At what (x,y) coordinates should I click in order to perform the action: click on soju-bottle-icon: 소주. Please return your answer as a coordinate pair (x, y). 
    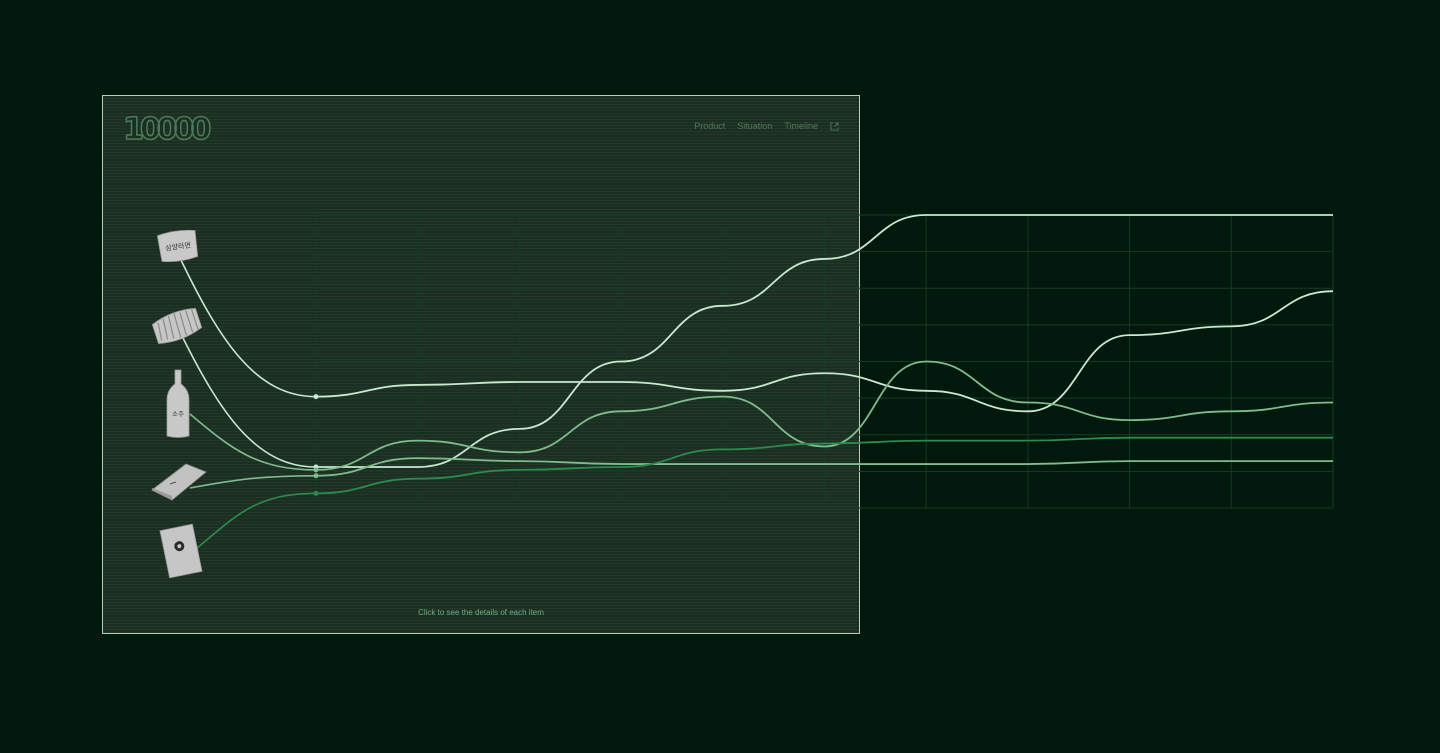
    Looking at the image, I should click on (178, 403).